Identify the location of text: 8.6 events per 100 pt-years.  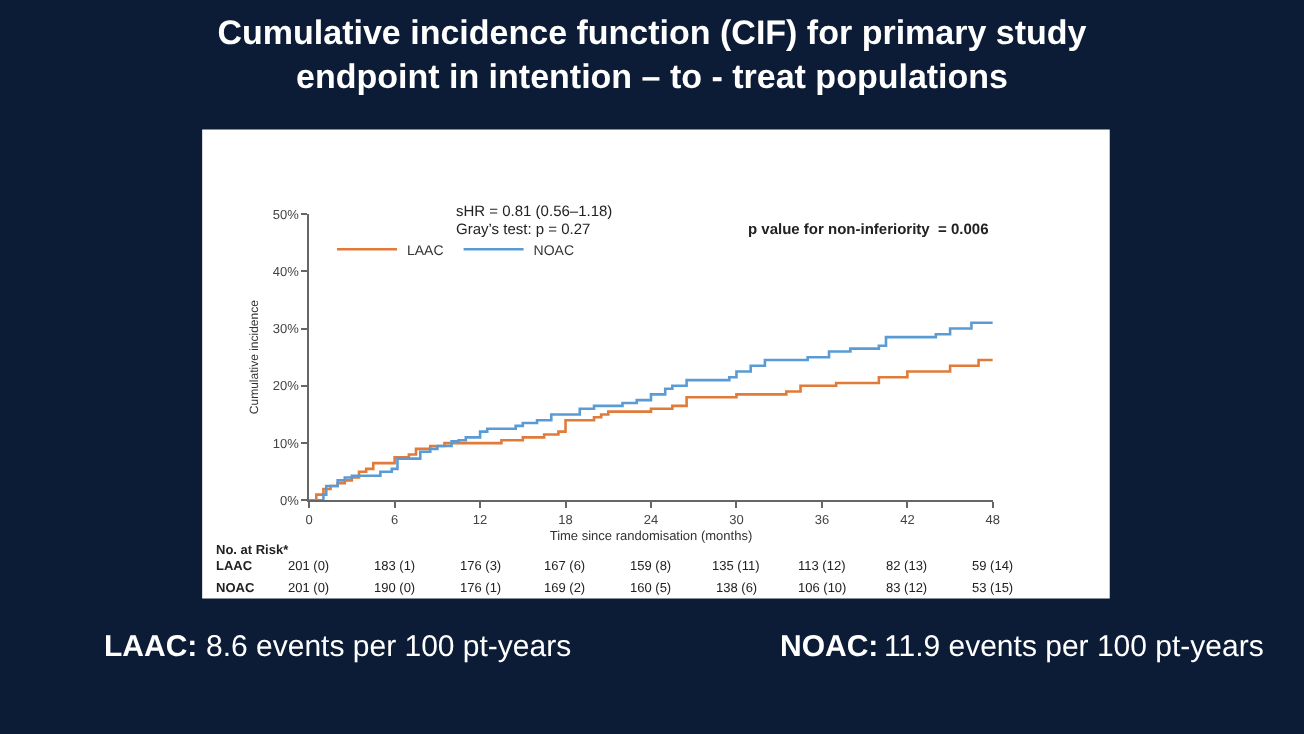
(389, 647).